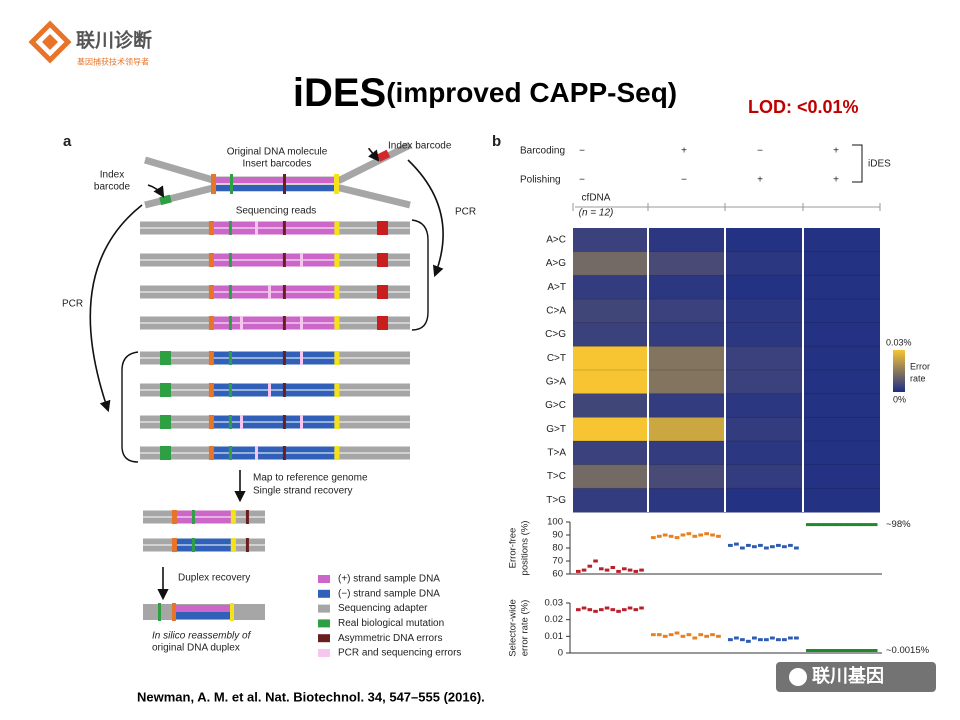 The height and width of the screenshot is (720, 960). What do you see at coordinates (542, 151) in the screenshot?
I see `condition-label: Barcoding` at bounding box center [542, 151].